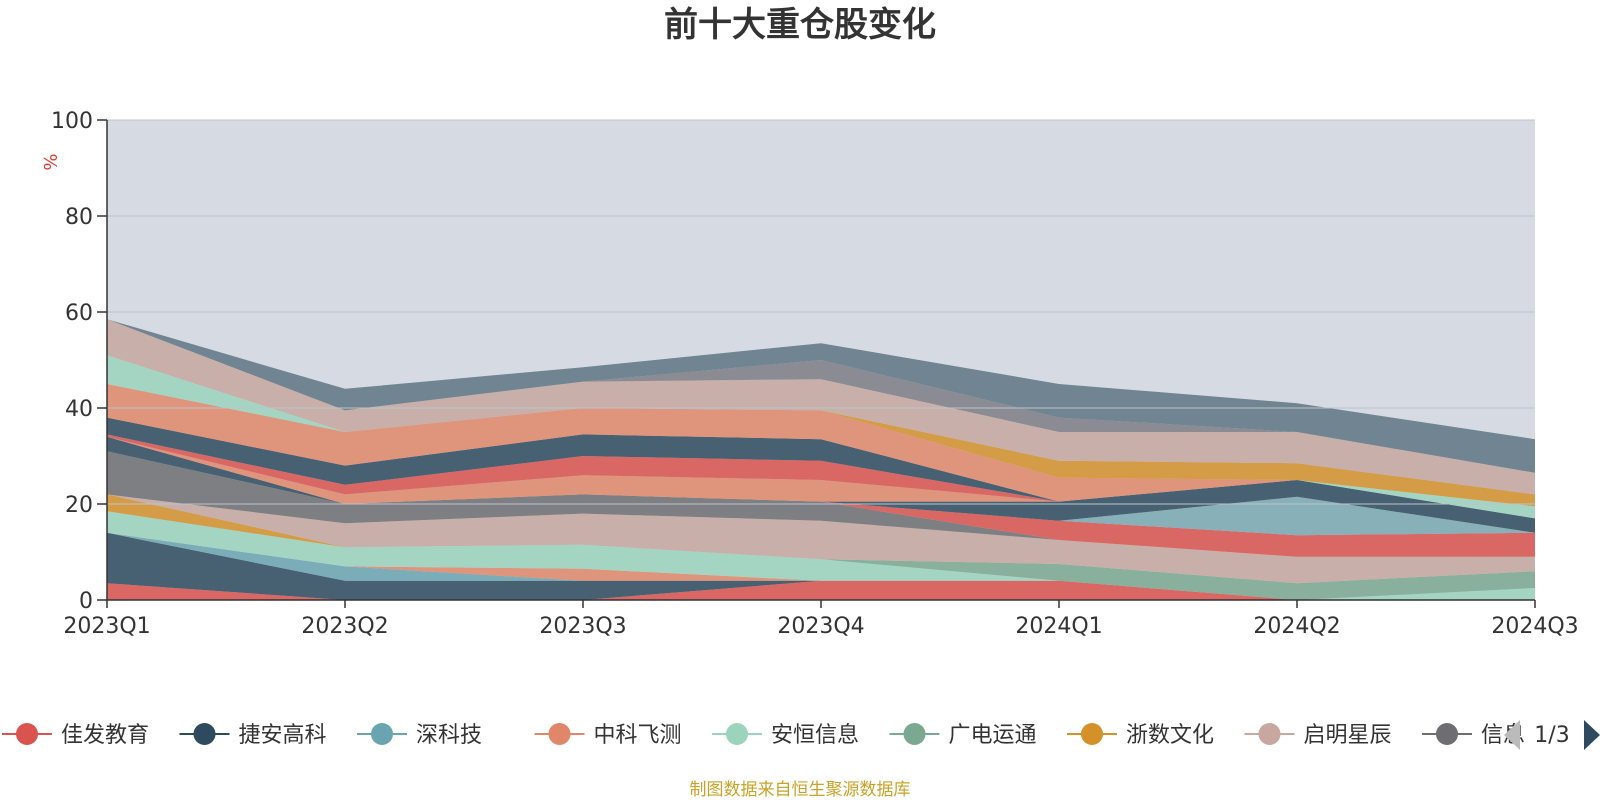 Image resolution: width=1600 pixels, height=800 pixels. I want to click on legend-page-indicator: 1/3, so click(1551, 735).